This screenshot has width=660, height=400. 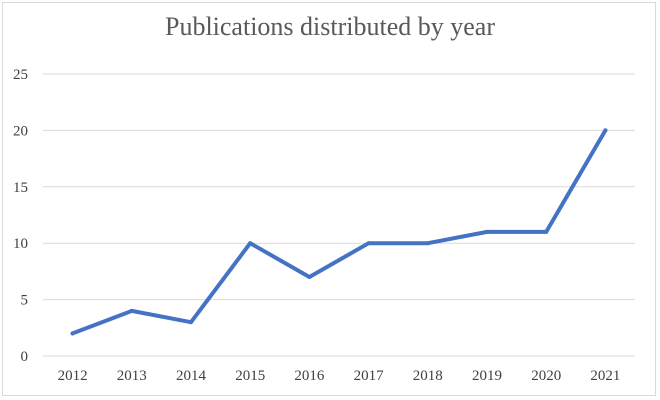 I want to click on x-tick-label: 2019, so click(x=487, y=376).